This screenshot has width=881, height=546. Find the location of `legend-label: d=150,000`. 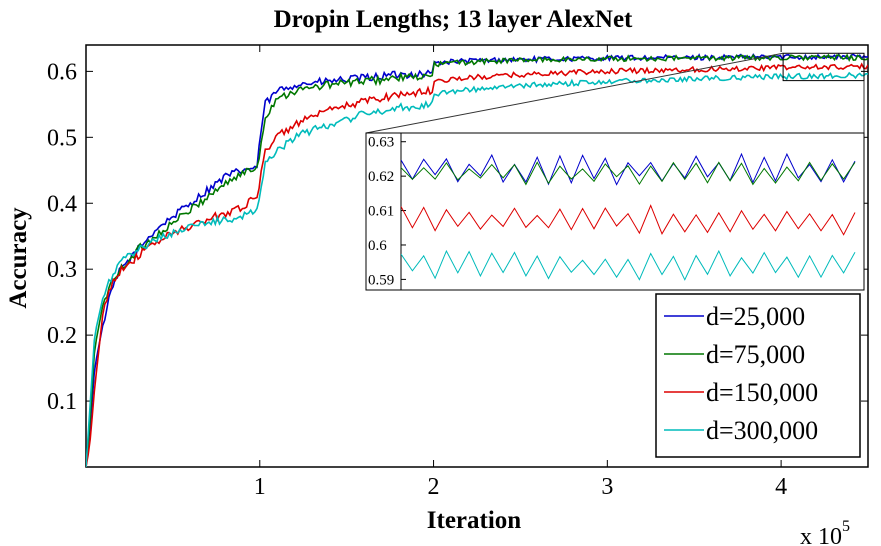

legend-label: d=150,000 is located at coordinates (762, 392).